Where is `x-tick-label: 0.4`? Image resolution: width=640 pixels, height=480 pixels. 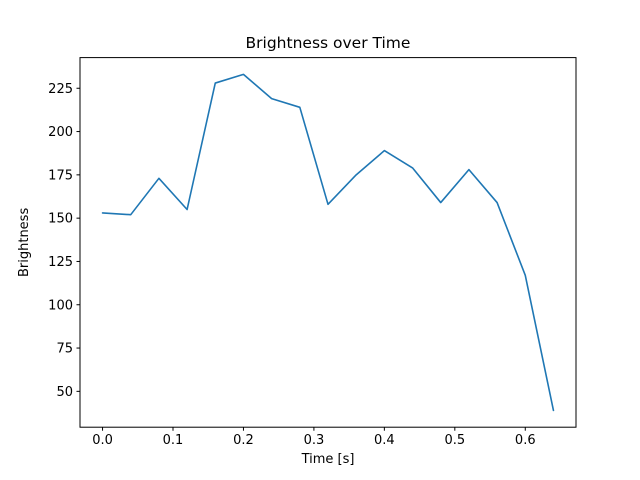
x-tick-label: 0.4 is located at coordinates (384, 440).